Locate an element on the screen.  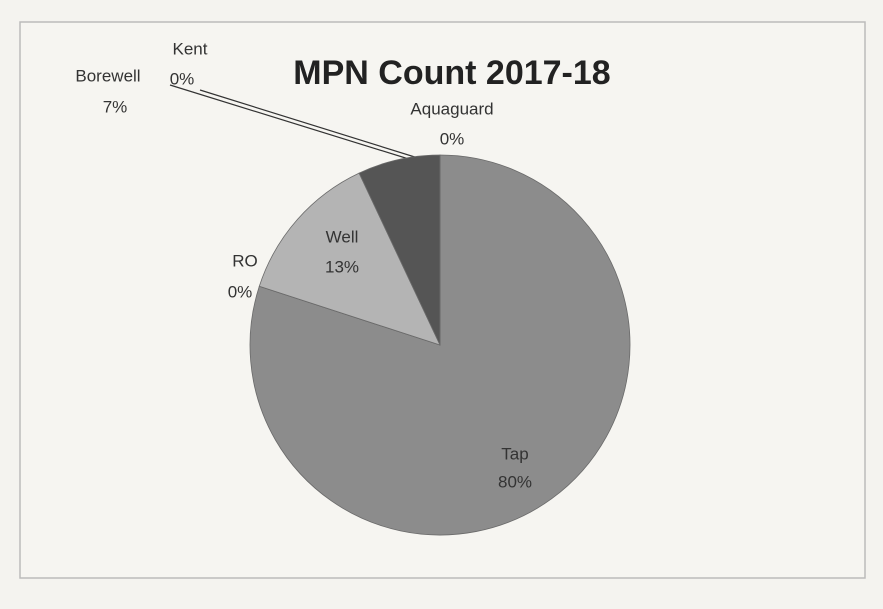
slice-label: Kent is located at coordinates (190, 48).